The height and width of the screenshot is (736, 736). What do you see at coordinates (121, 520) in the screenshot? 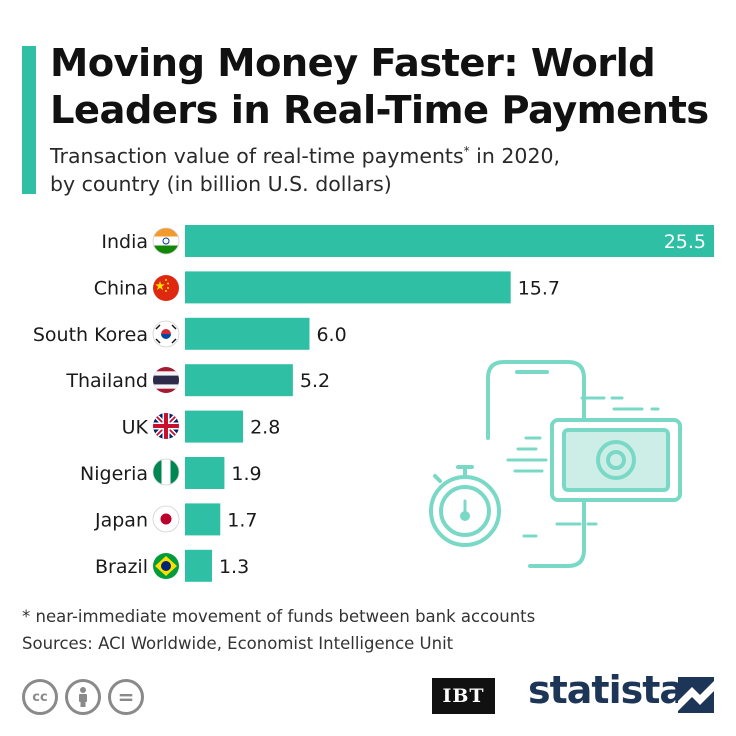
I see `category-label: Japan` at bounding box center [121, 520].